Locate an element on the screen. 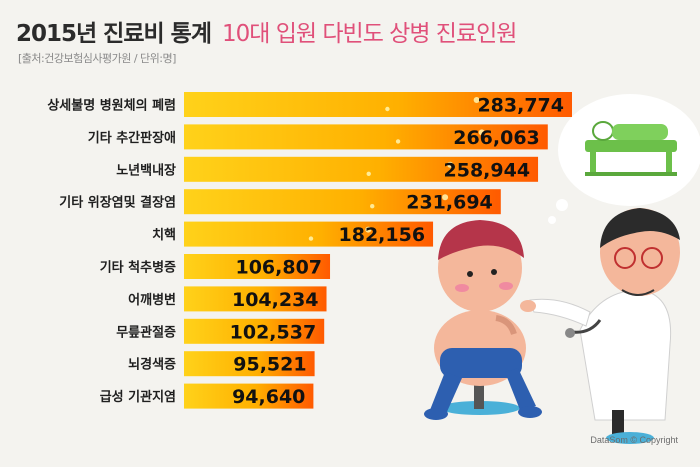 The height and width of the screenshot is (467, 700). category-label: 어깨병변 is located at coordinates (152, 300).